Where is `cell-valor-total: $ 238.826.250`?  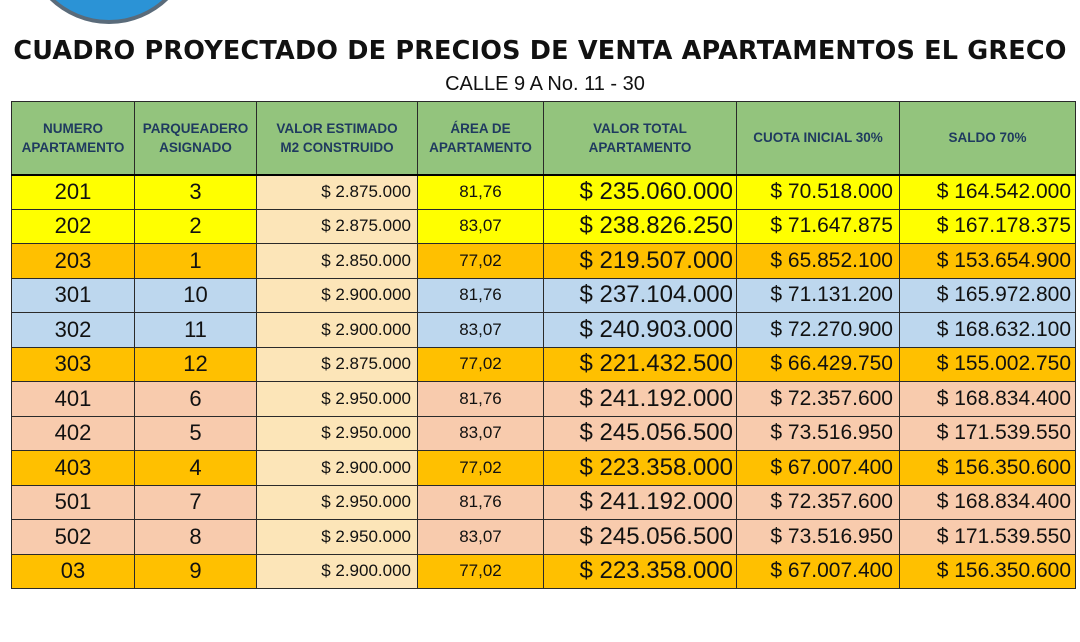 cell-valor-total: $ 238.826.250 is located at coordinates (640, 226).